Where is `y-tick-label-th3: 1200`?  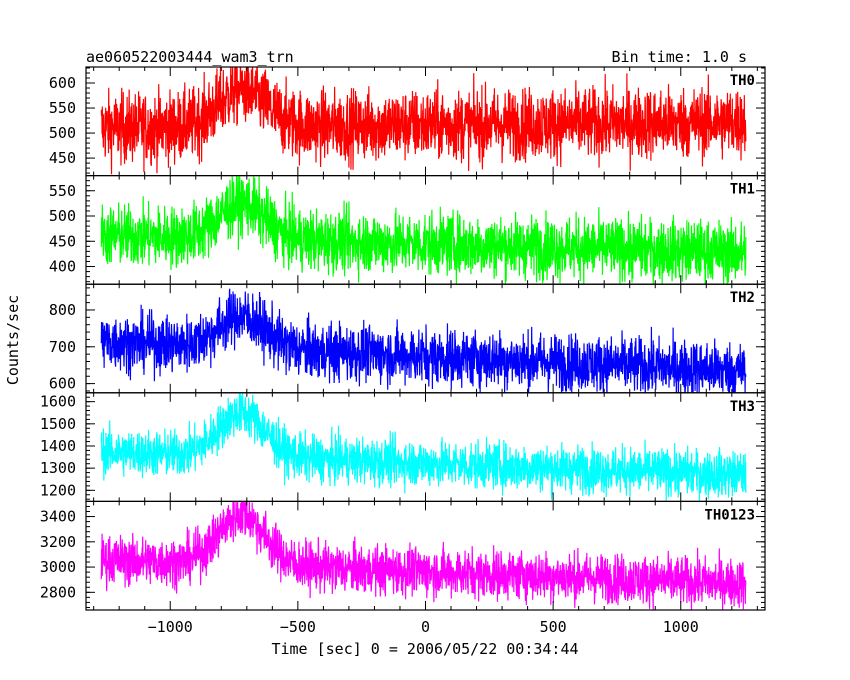 y-tick-label-th3: 1200 is located at coordinates (58, 490).